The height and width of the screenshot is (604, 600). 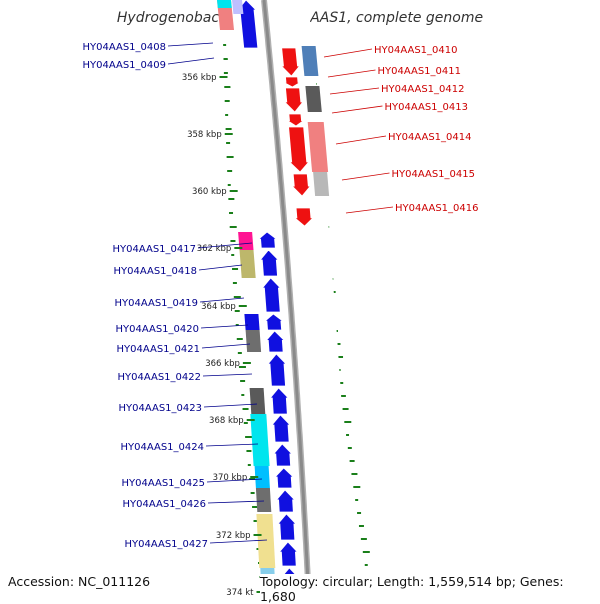 What do you see at coordinates (157, 329) in the screenshot?
I see `gene-label-left: HY04AAS1_0420` at bounding box center [157, 329].